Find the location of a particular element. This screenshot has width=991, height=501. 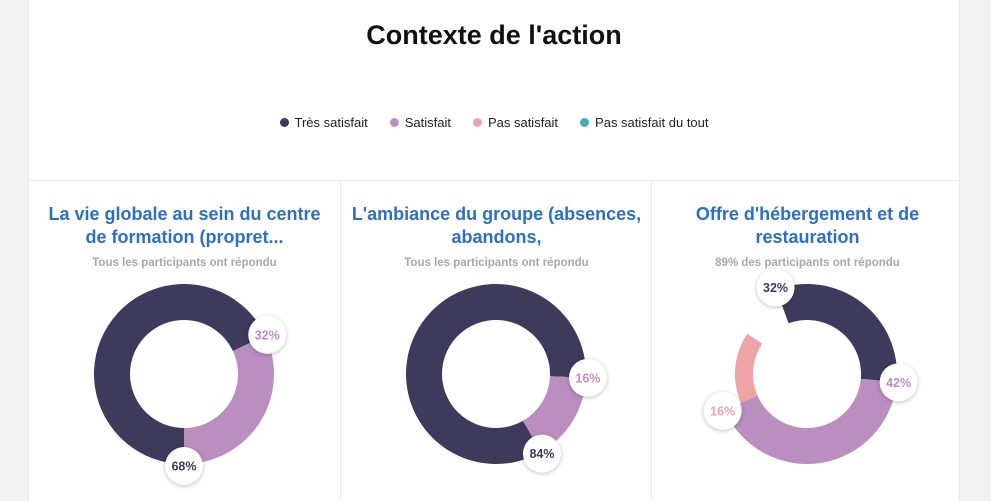

slice-label-text: 42% is located at coordinates (898, 383).